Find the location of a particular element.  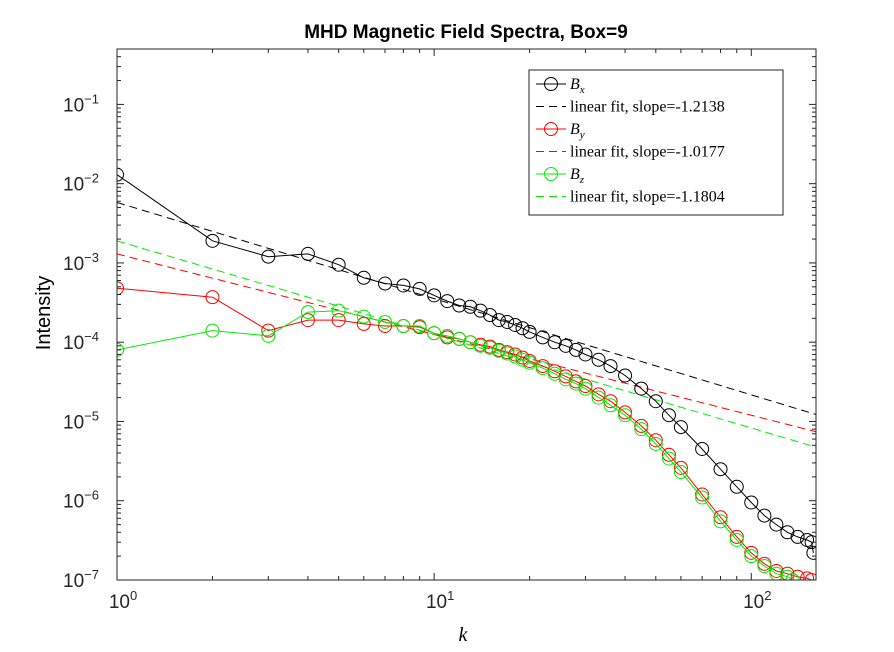

y-tick-label: 10⁻⁶ is located at coordinates (81, 500).